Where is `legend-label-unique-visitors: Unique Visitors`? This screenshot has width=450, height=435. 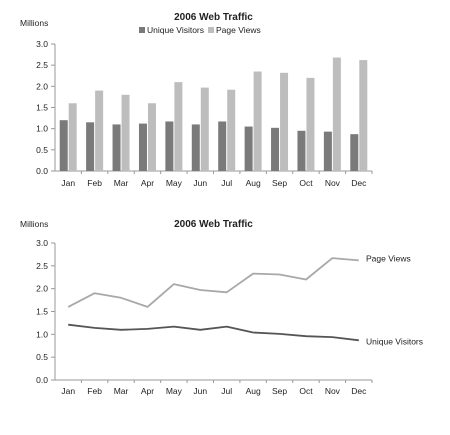
legend-label-unique-visitors: Unique Visitors is located at coordinates (175, 30).